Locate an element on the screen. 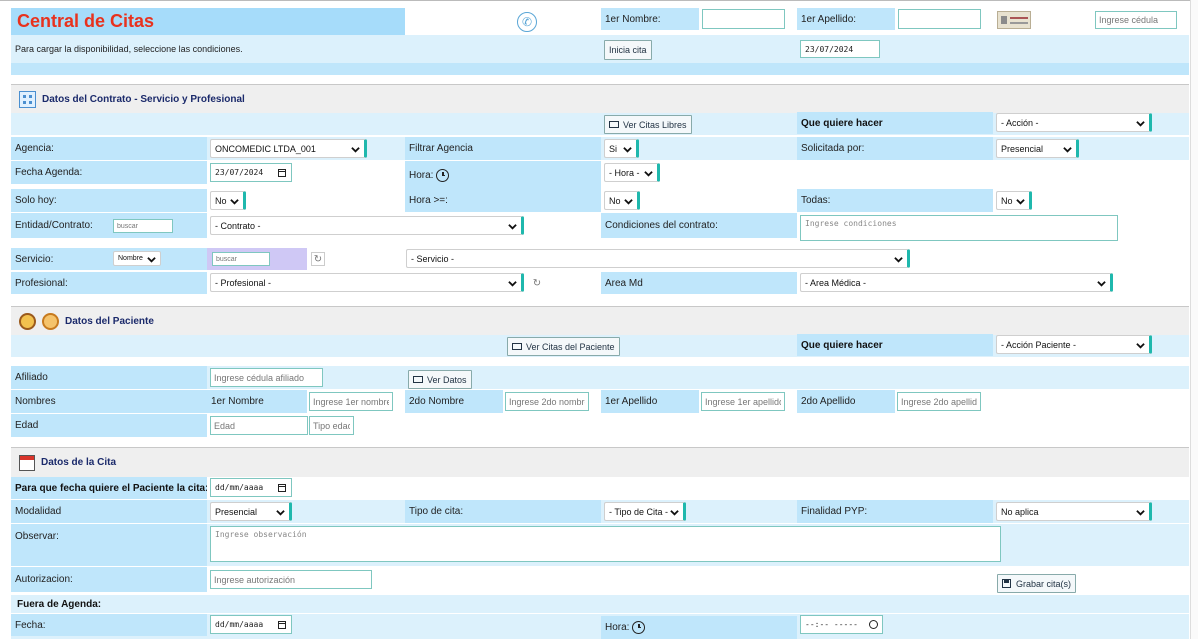 The width and height of the screenshot is (1198, 639). all-select: No is located at coordinates (1014, 200).